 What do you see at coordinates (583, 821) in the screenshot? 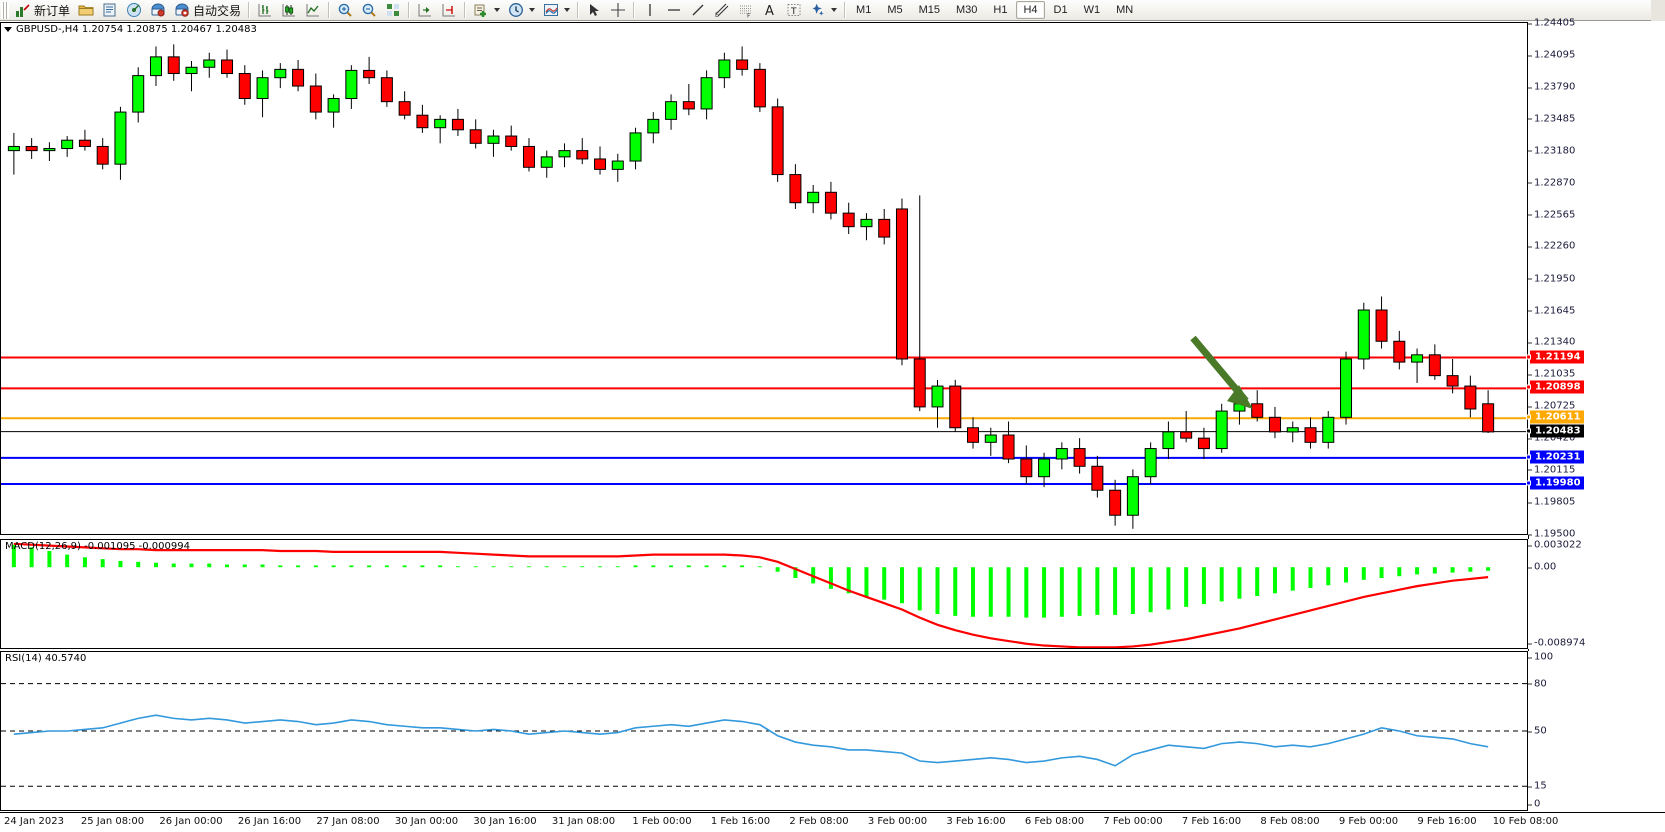
I see `time-tick: 31 Jan 08:00` at bounding box center [583, 821].